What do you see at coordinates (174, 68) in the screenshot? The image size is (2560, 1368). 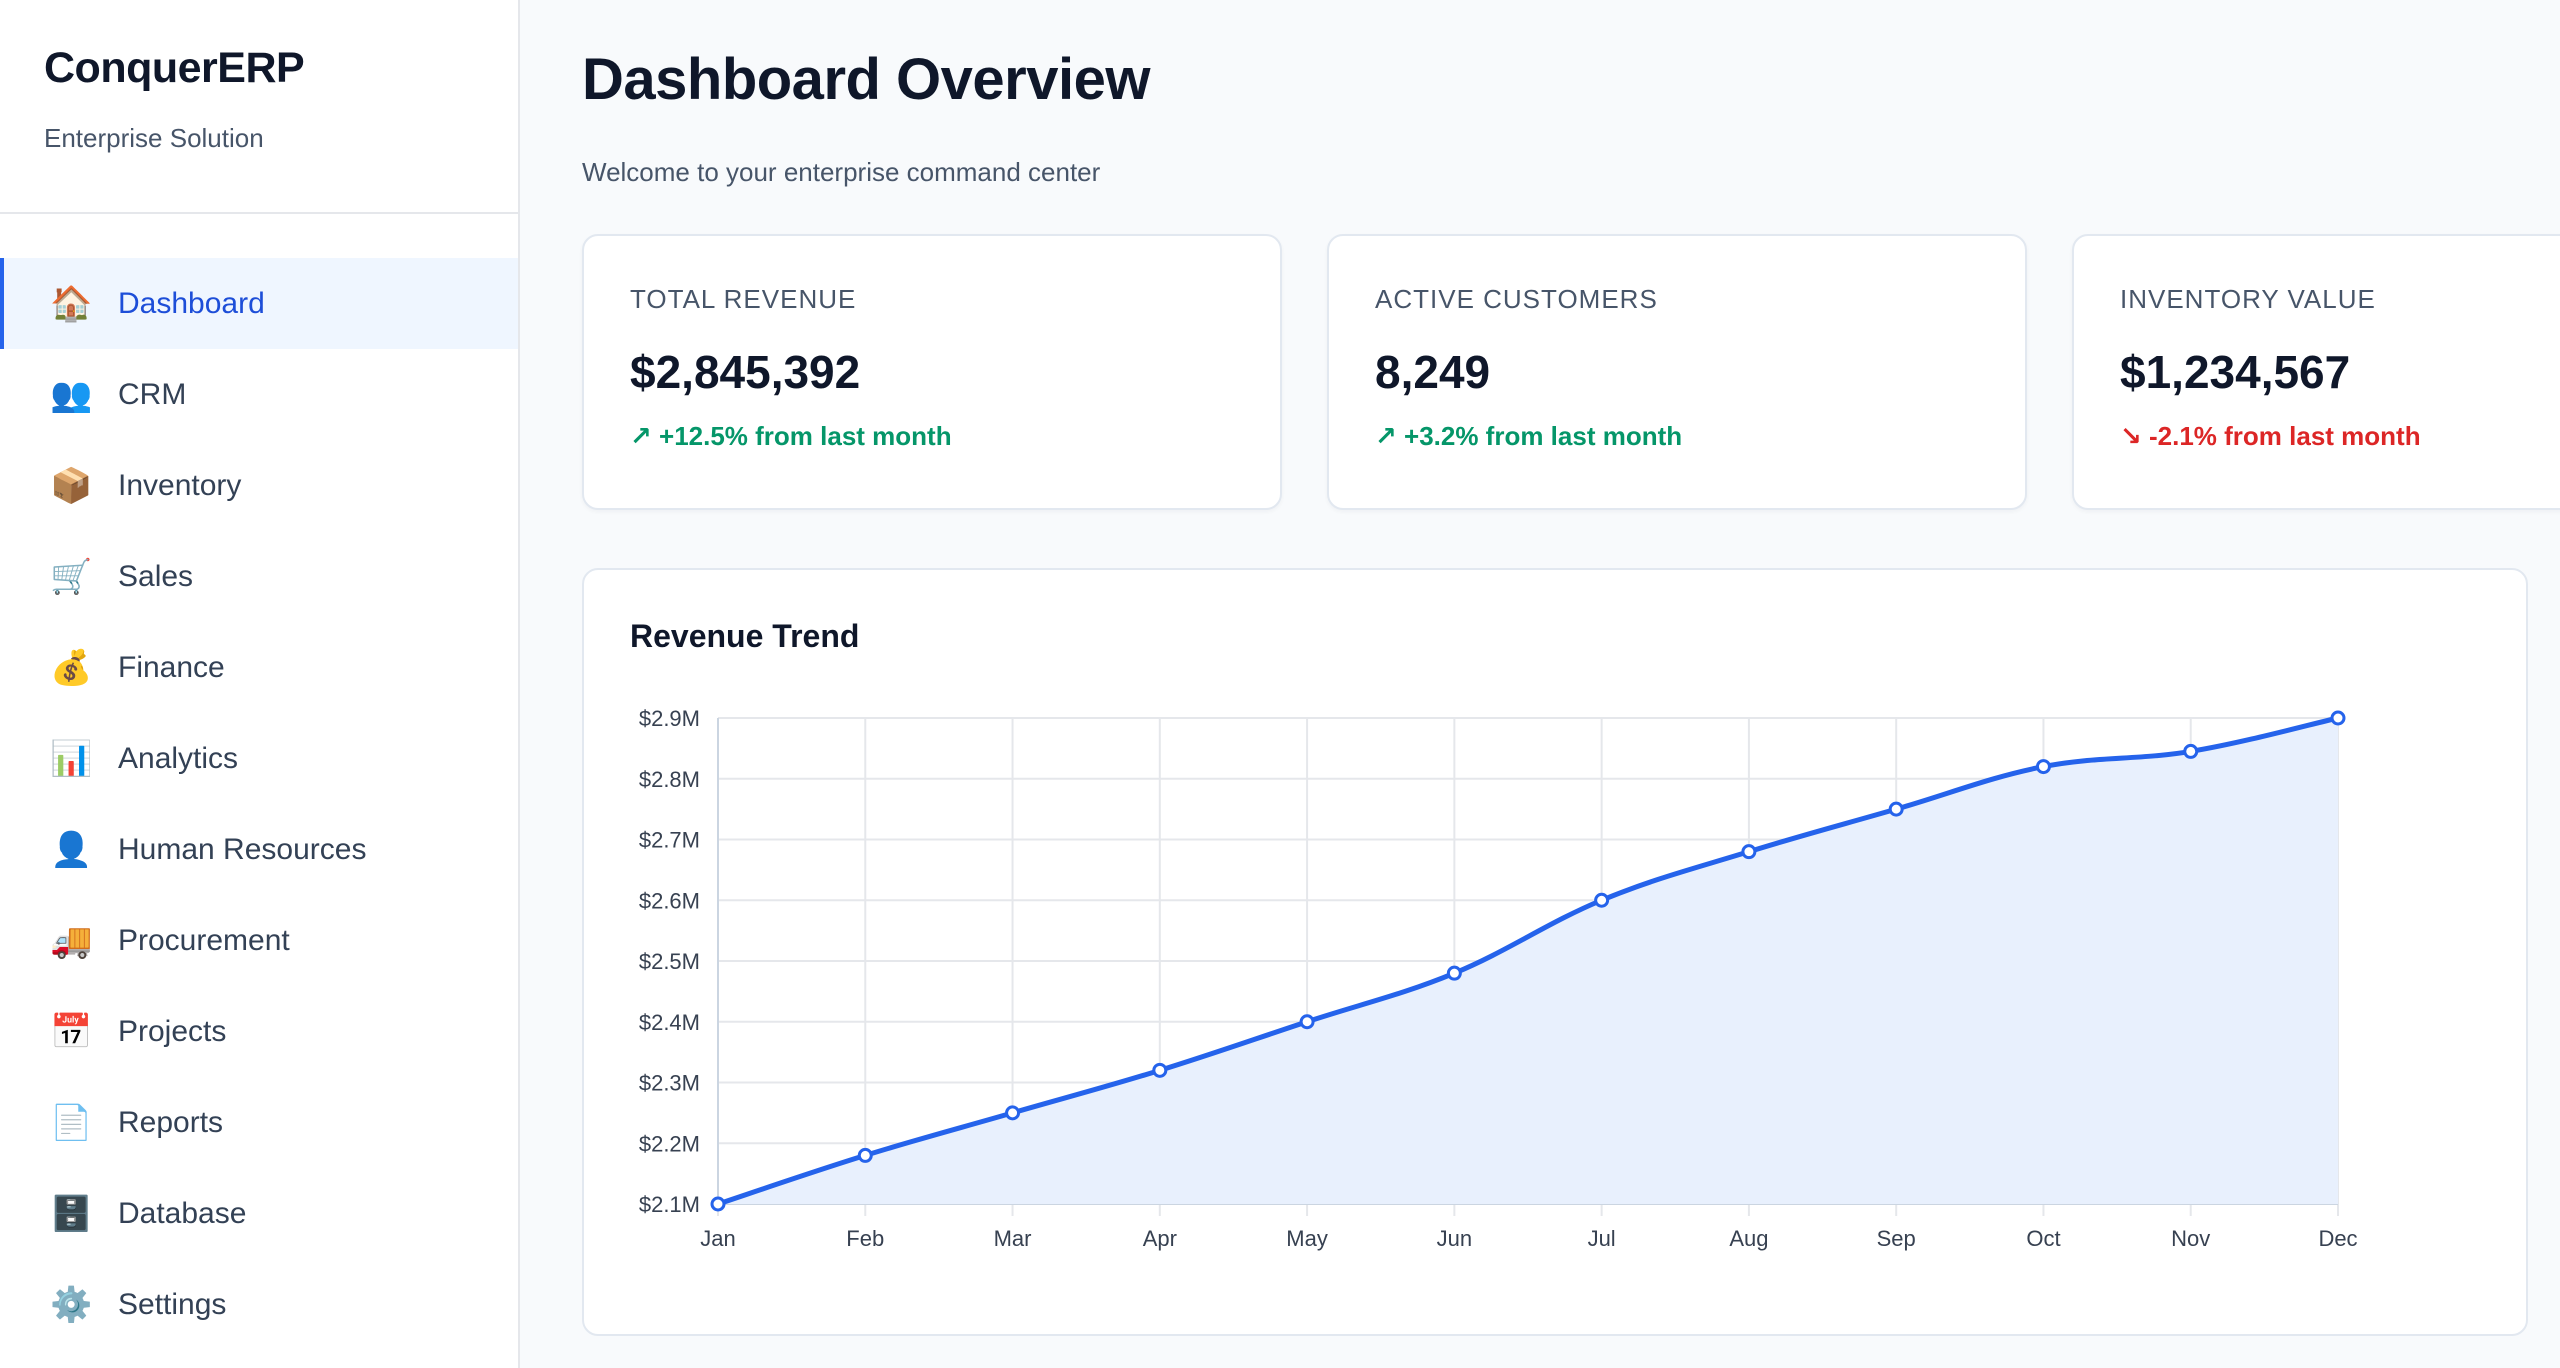 I see `brand-title: ConquerERP` at bounding box center [174, 68].